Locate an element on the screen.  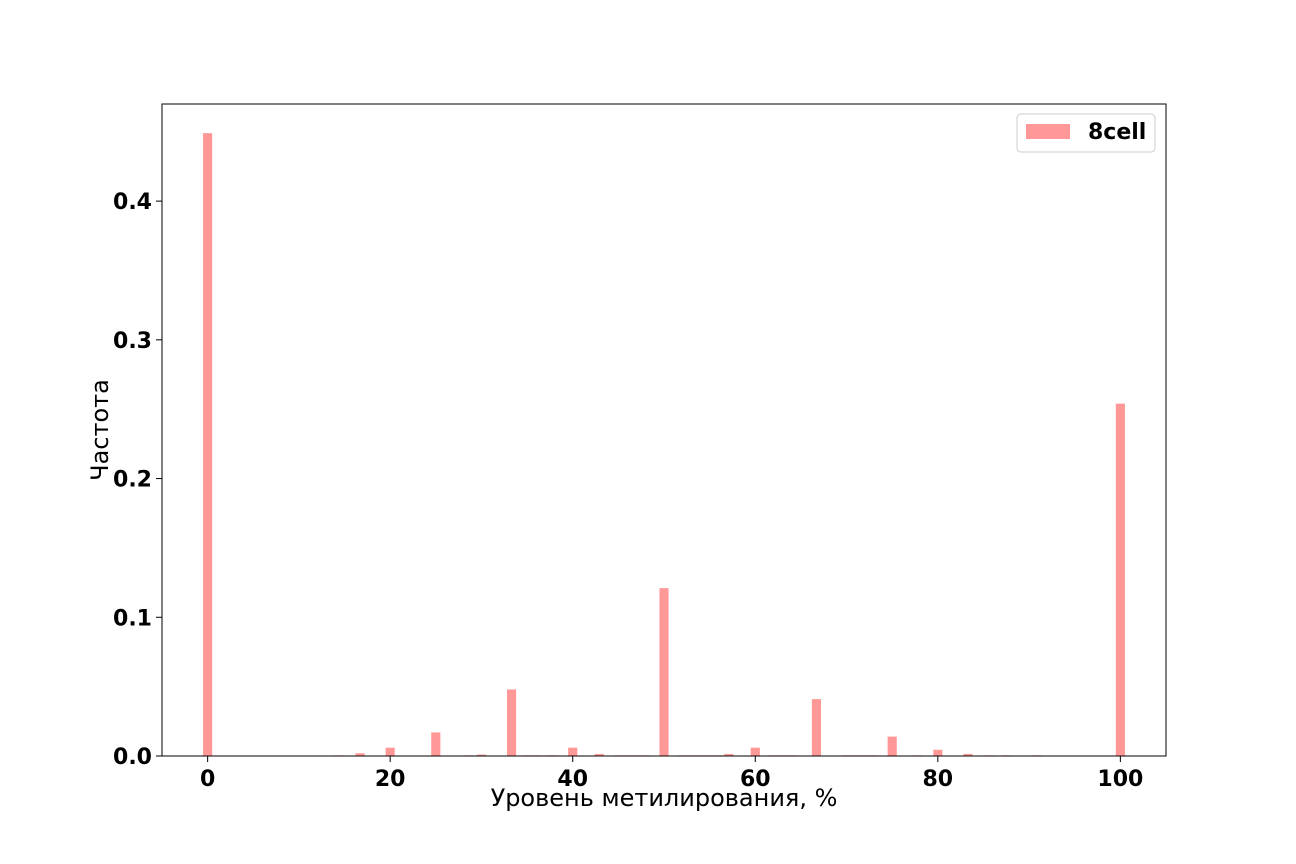
x-tick-label: 60 is located at coordinates (755, 779).